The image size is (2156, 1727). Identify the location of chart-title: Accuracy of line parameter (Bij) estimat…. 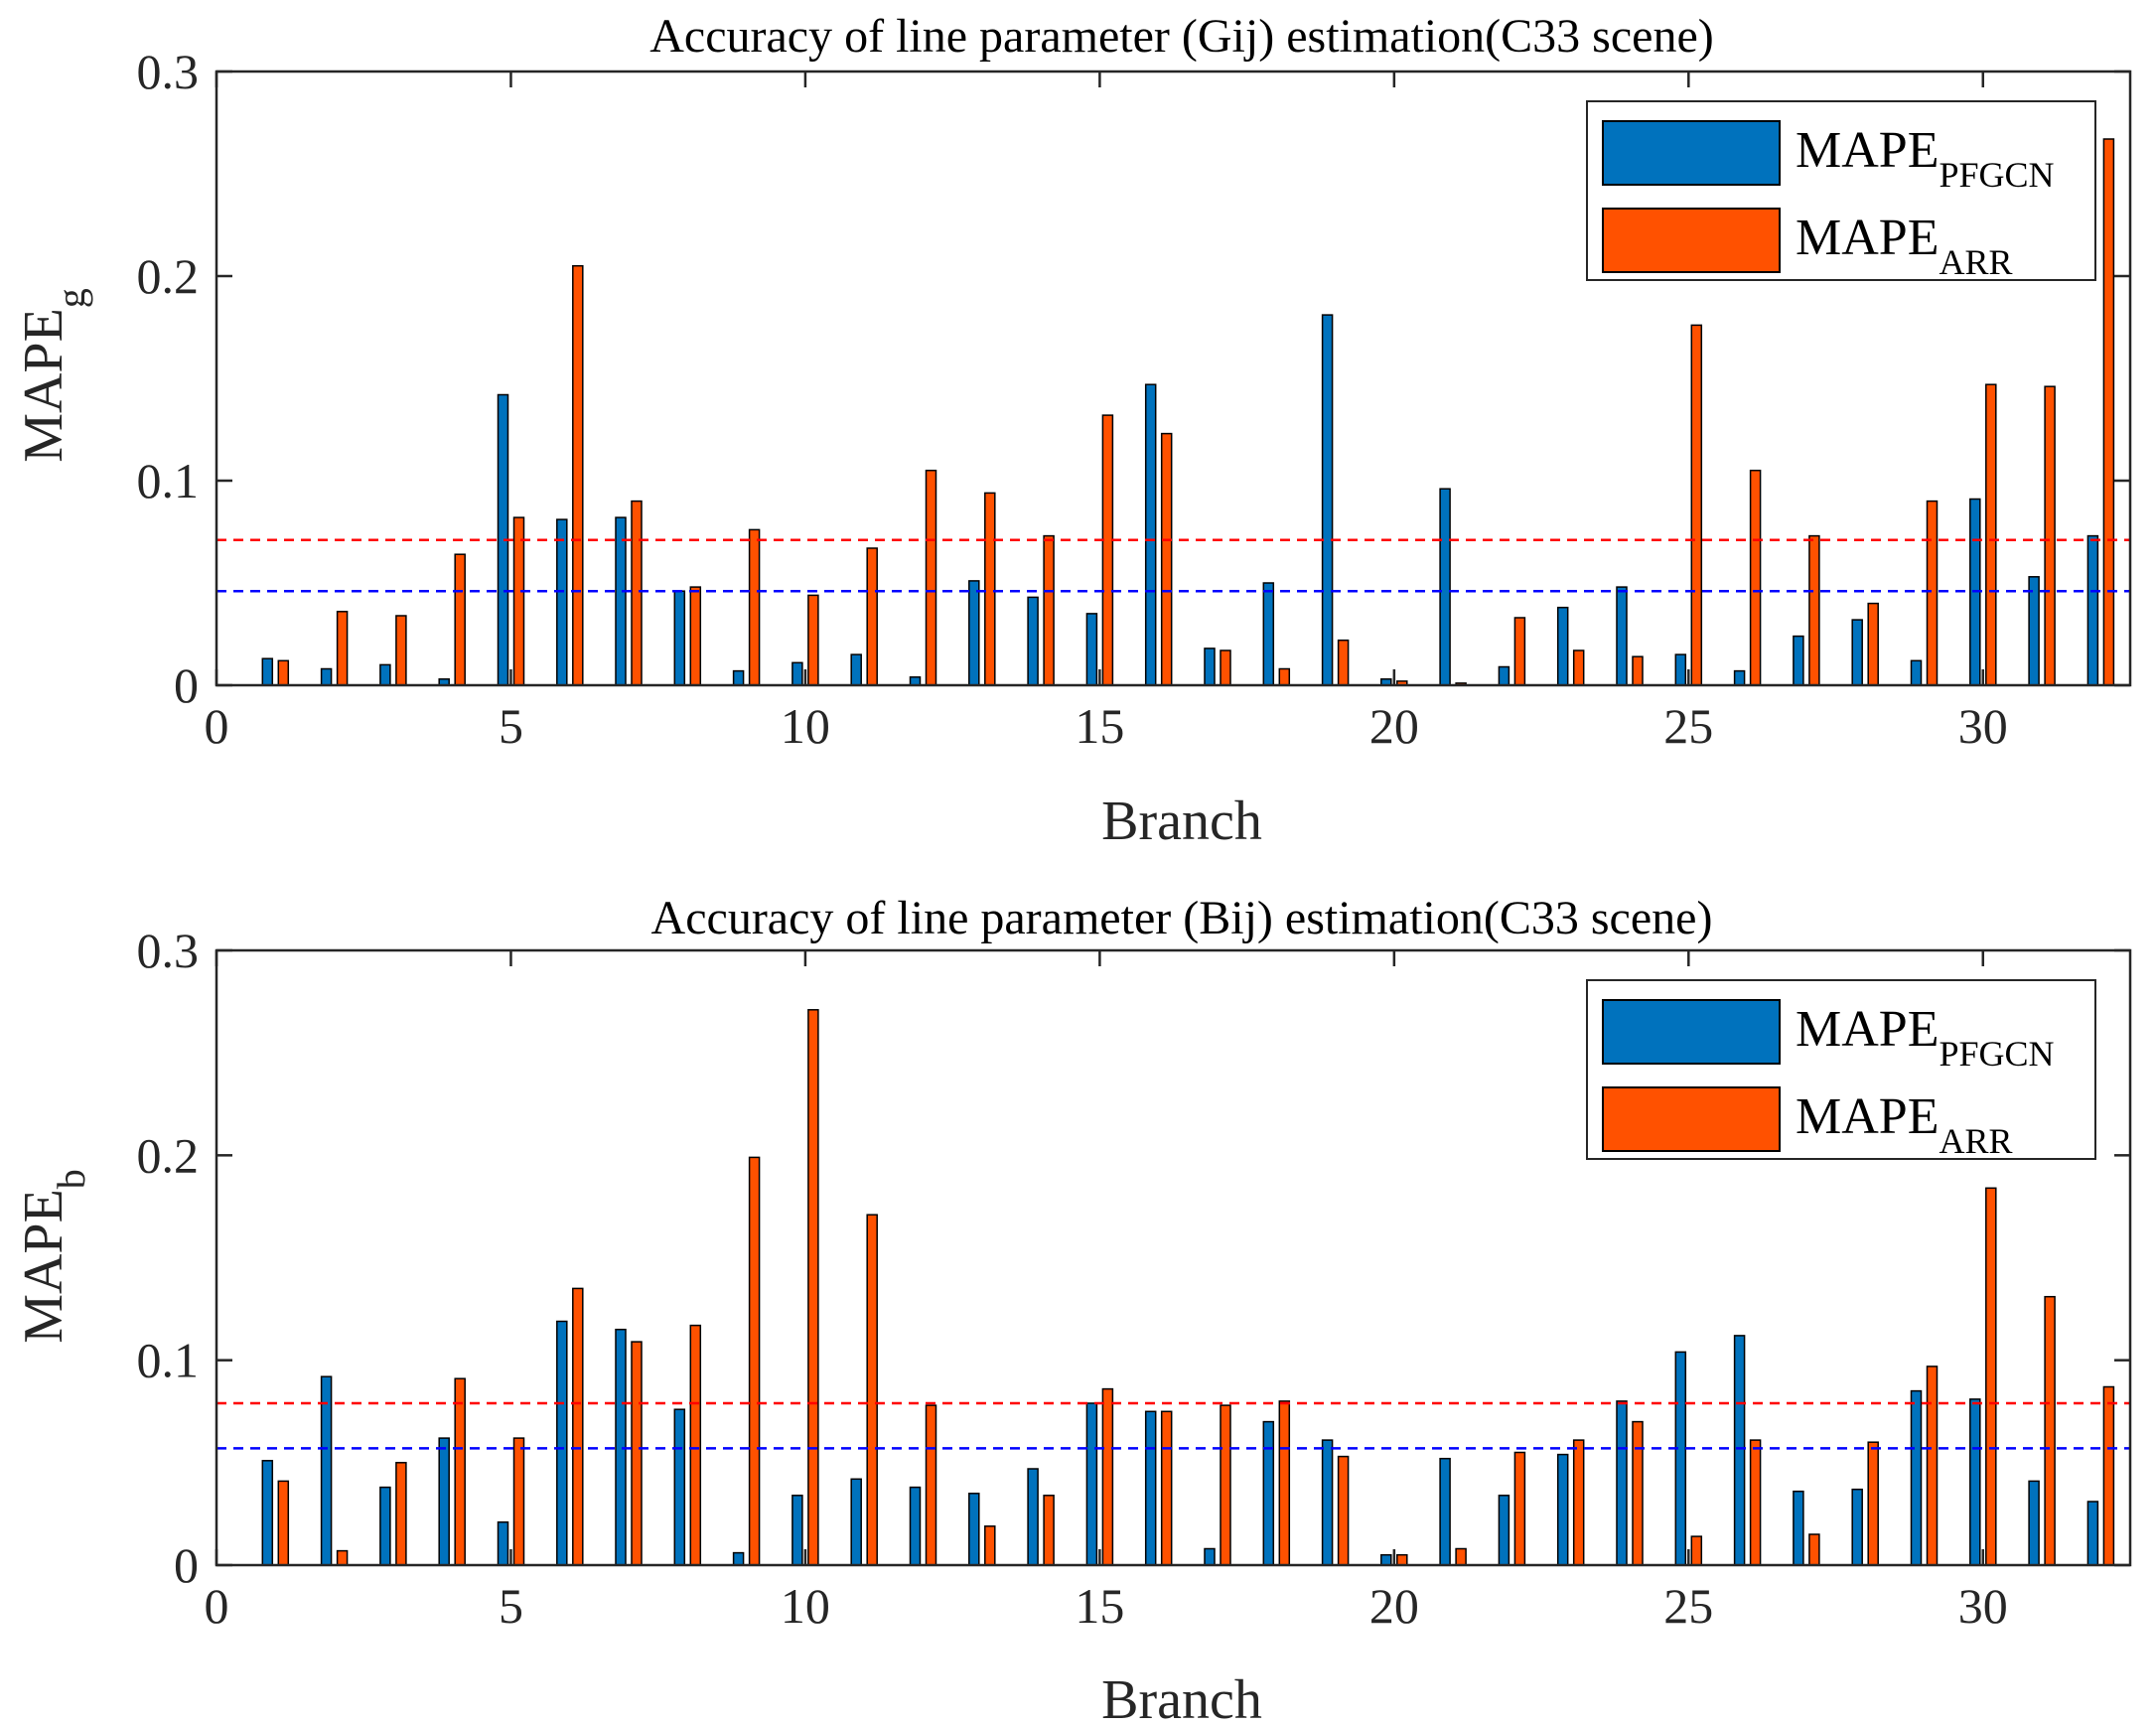
(1182, 918).